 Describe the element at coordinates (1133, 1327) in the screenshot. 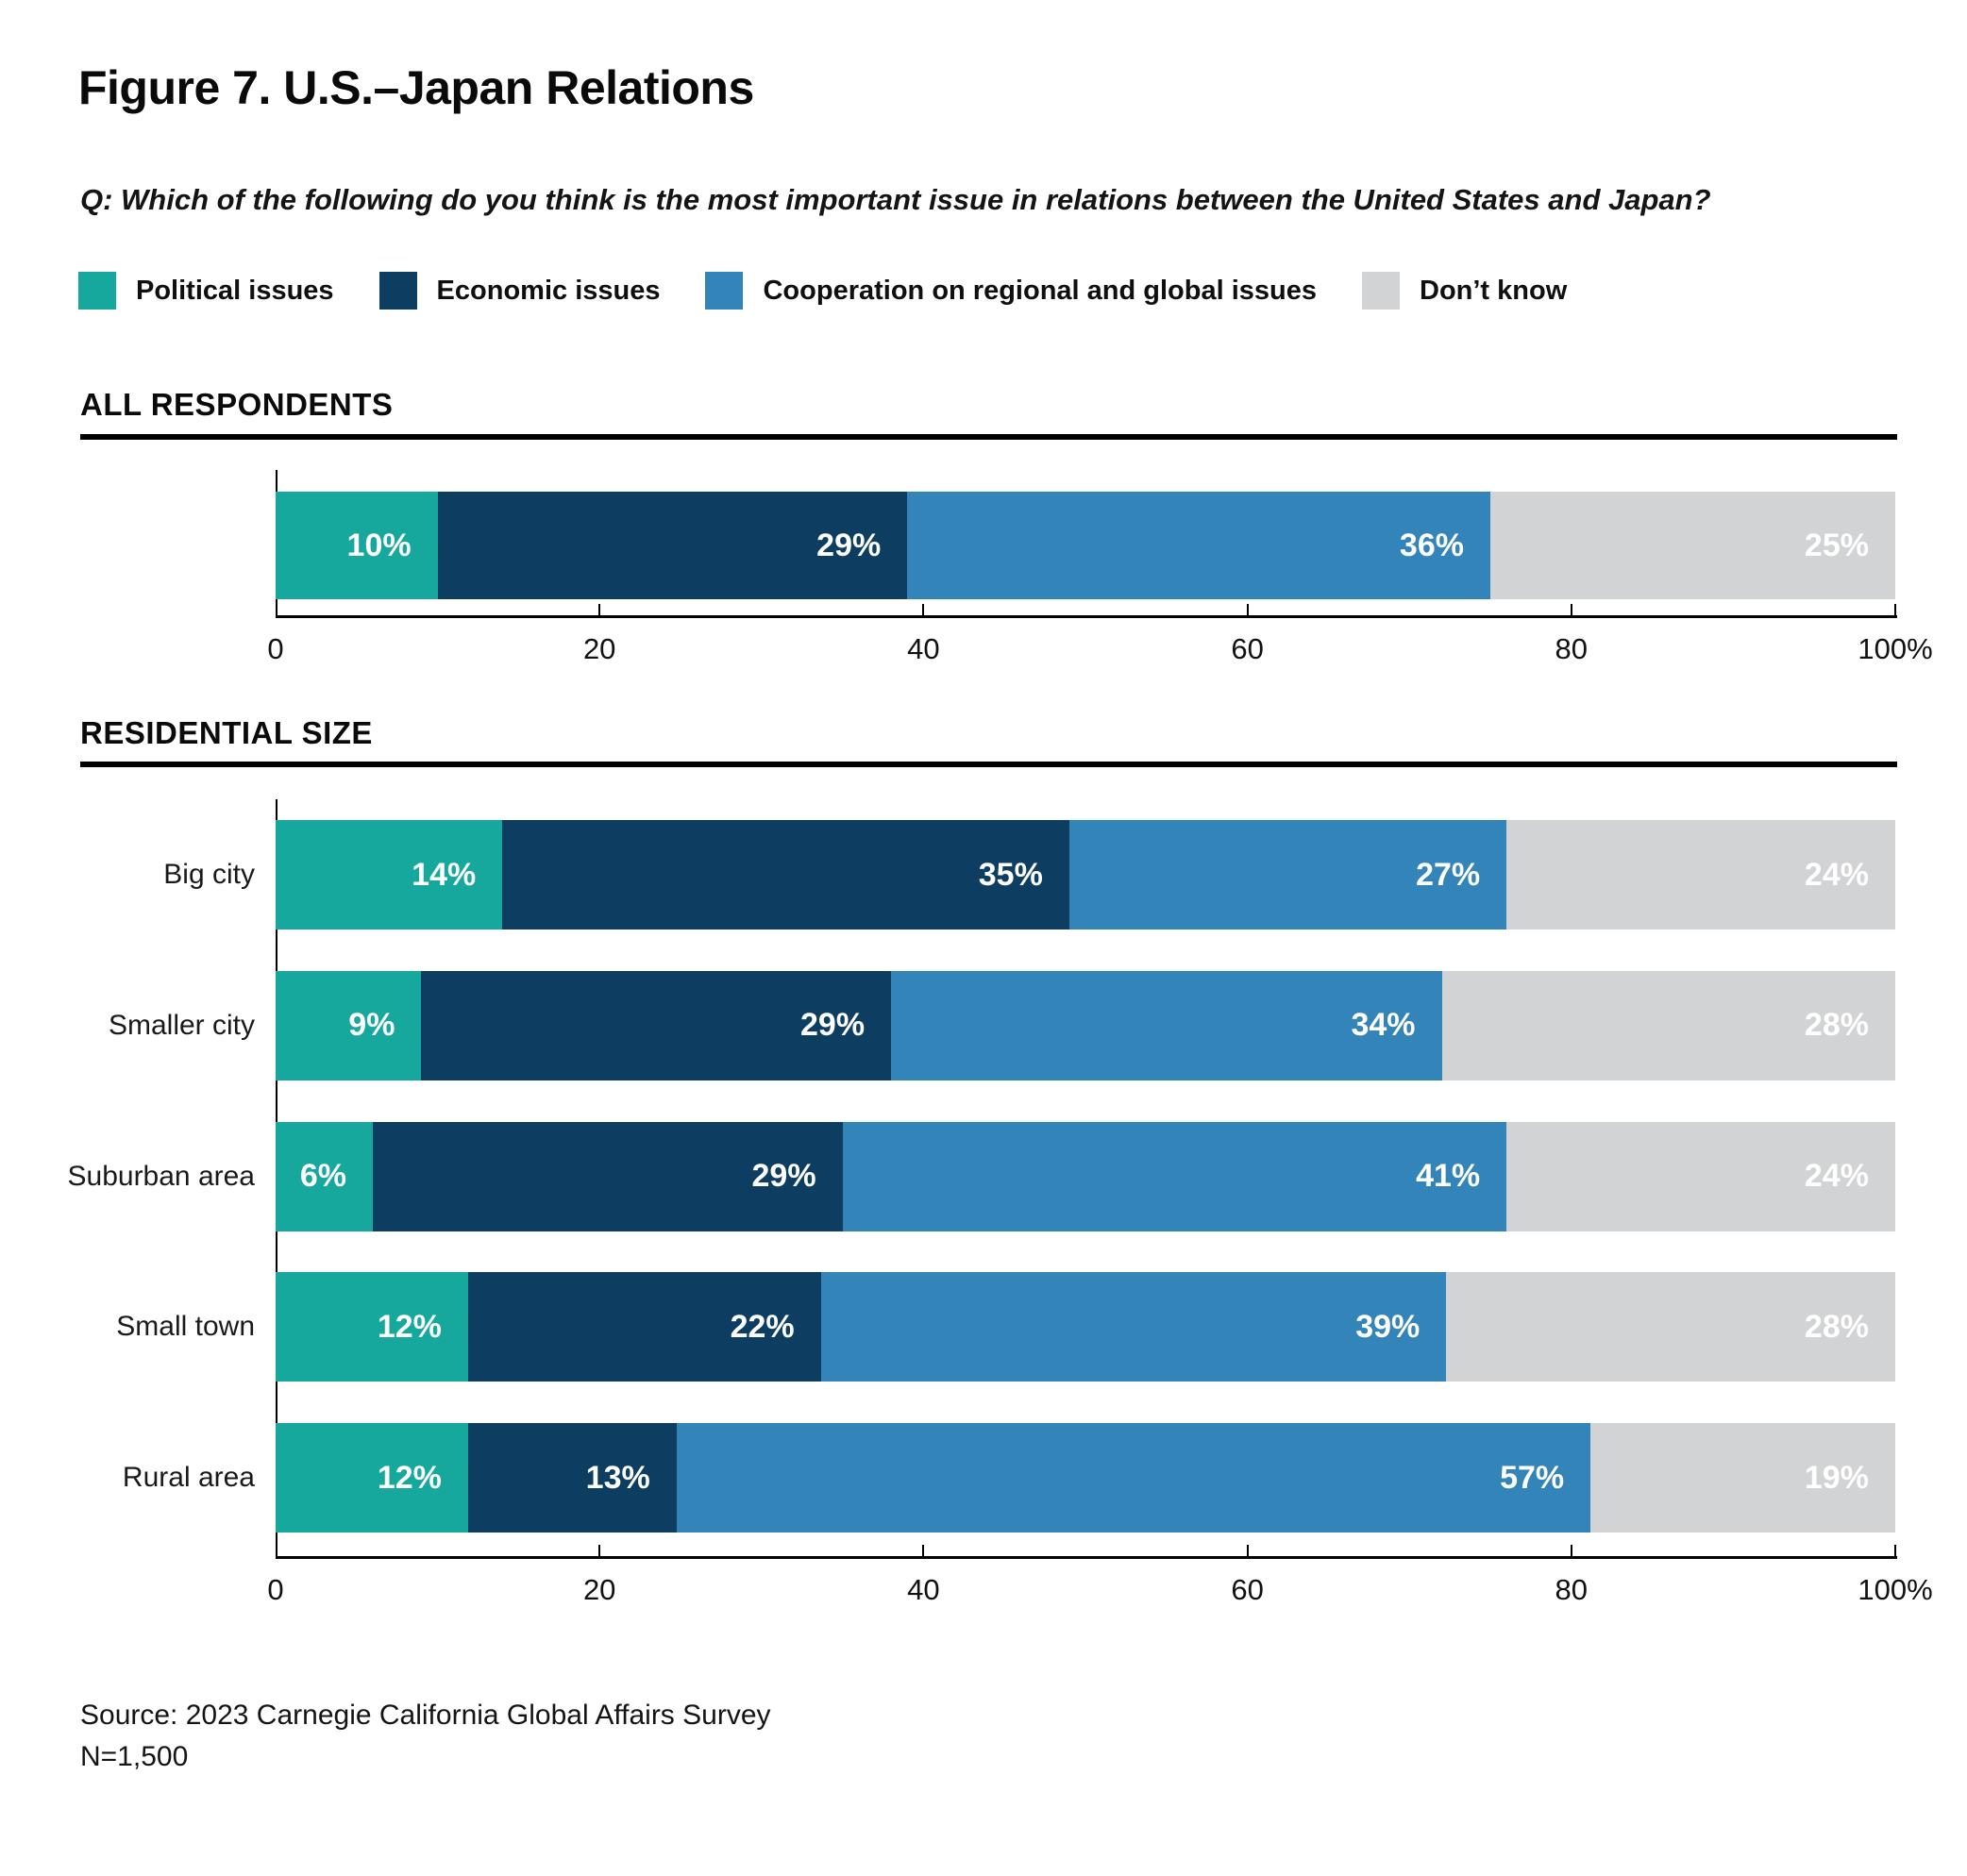

I see `bar-segment: 39%` at that location.